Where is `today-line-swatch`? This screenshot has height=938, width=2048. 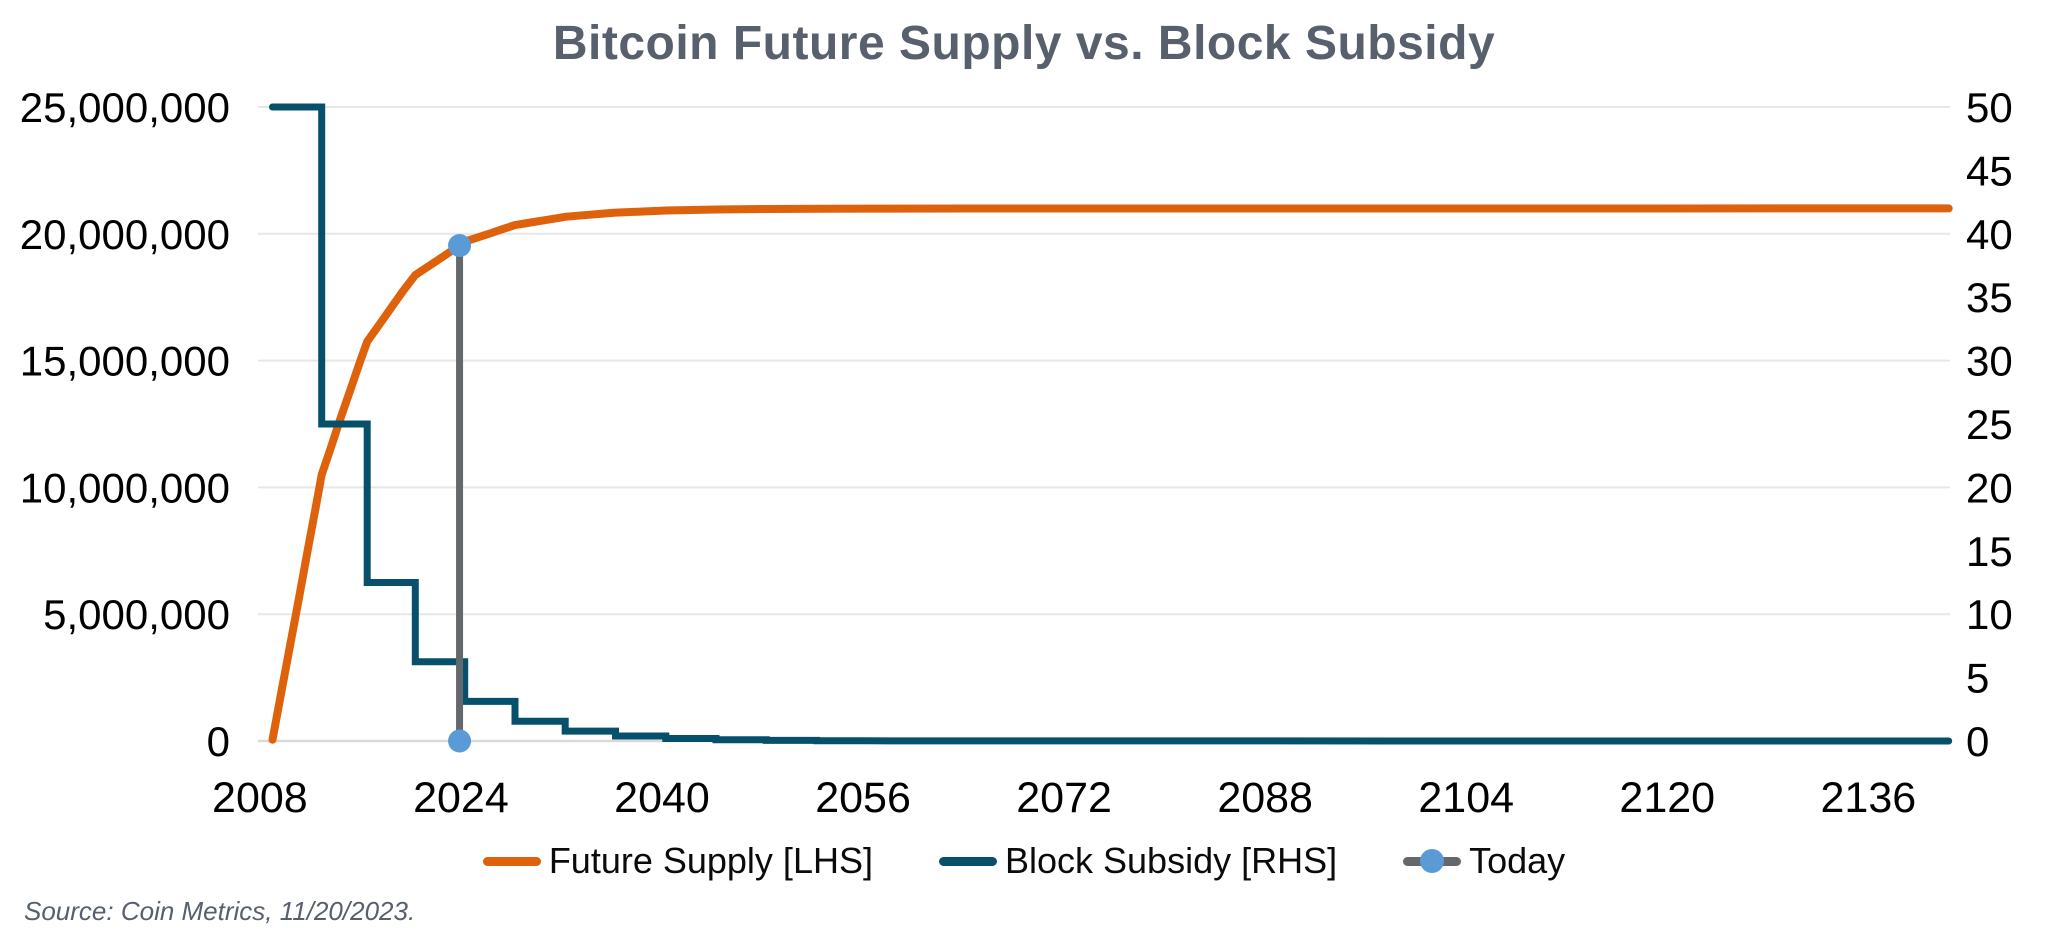
today-line-swatch is located at coordinates (1432, 860).